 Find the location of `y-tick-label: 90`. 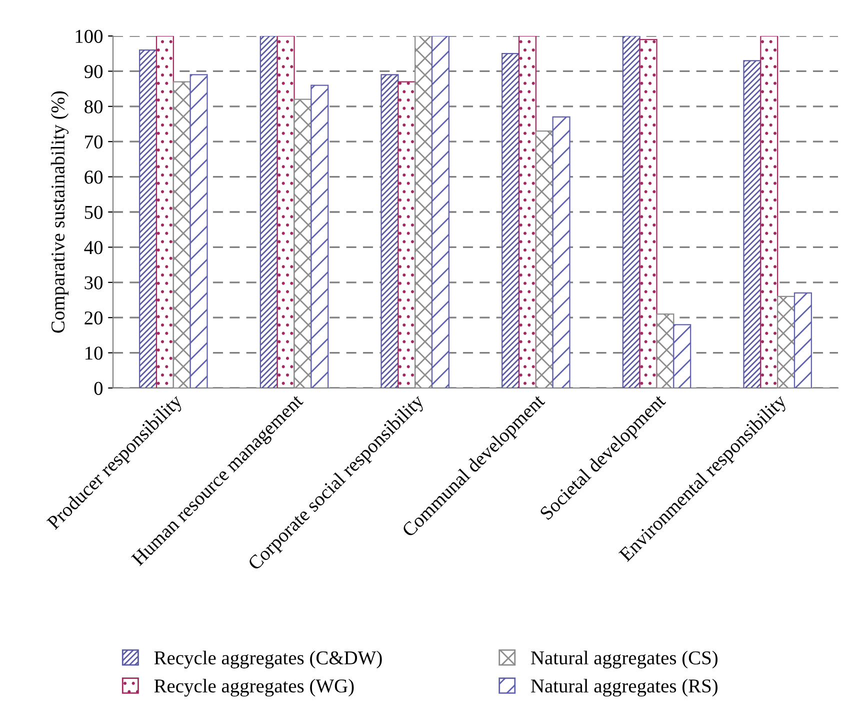

y-tick-label: 90 is located at coordinates (93, 71).